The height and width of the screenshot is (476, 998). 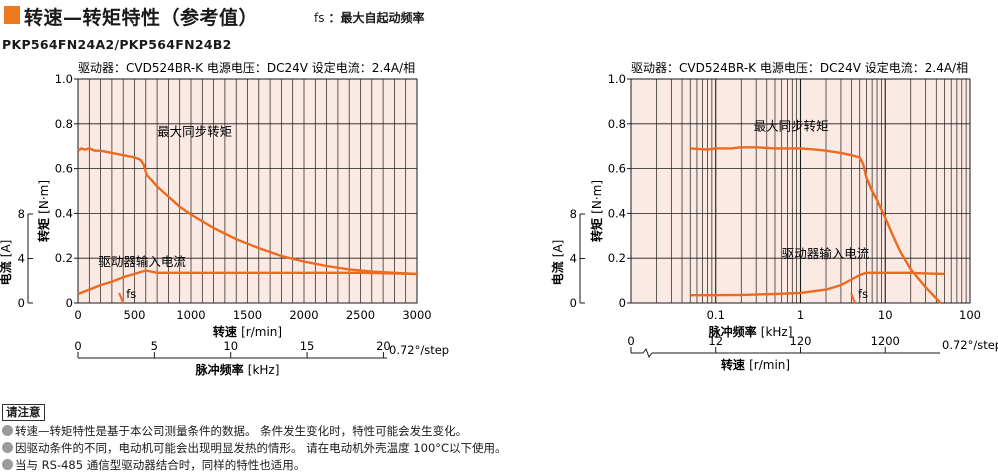 I want to click on secondary-tick-label: 120, so click(x=801, y=341).